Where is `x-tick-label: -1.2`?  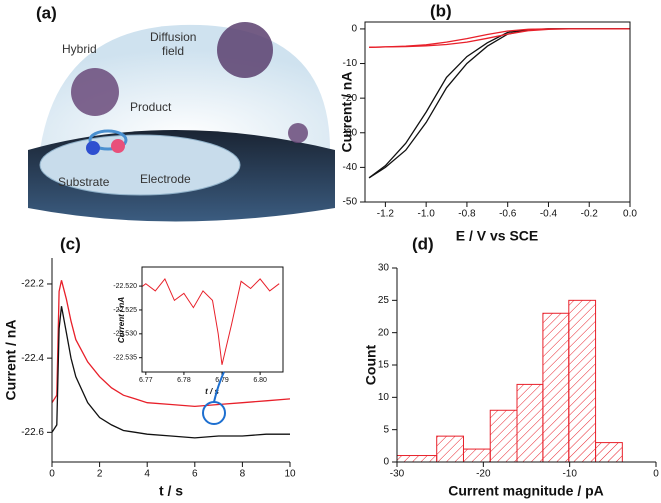
x-tick-label: -1.2 is located at coordinates (386, 214).